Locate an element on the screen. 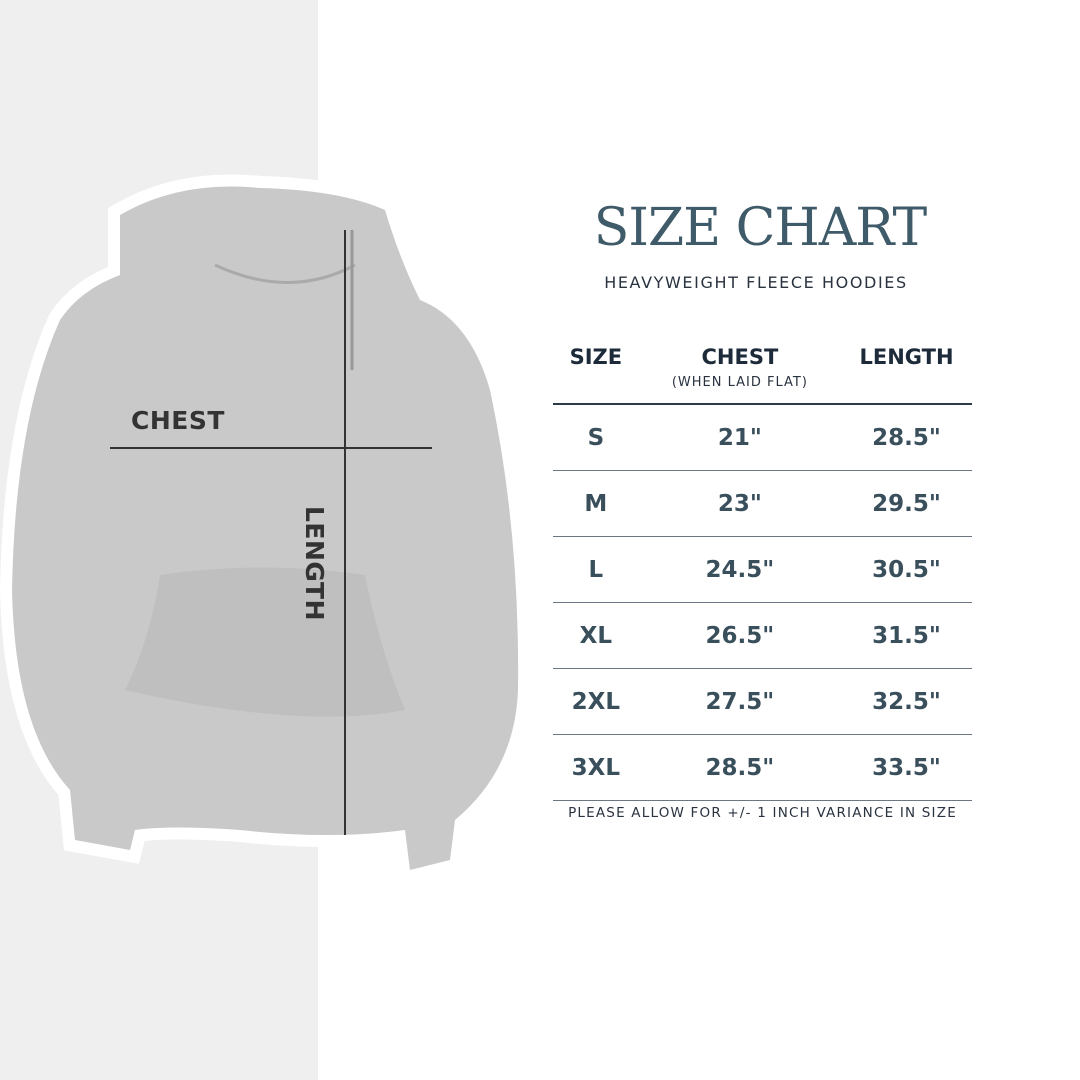 The height and width of the screenshot is (1080, 1080). cell-chest: 24.5" is located at coordinates (740, 569).